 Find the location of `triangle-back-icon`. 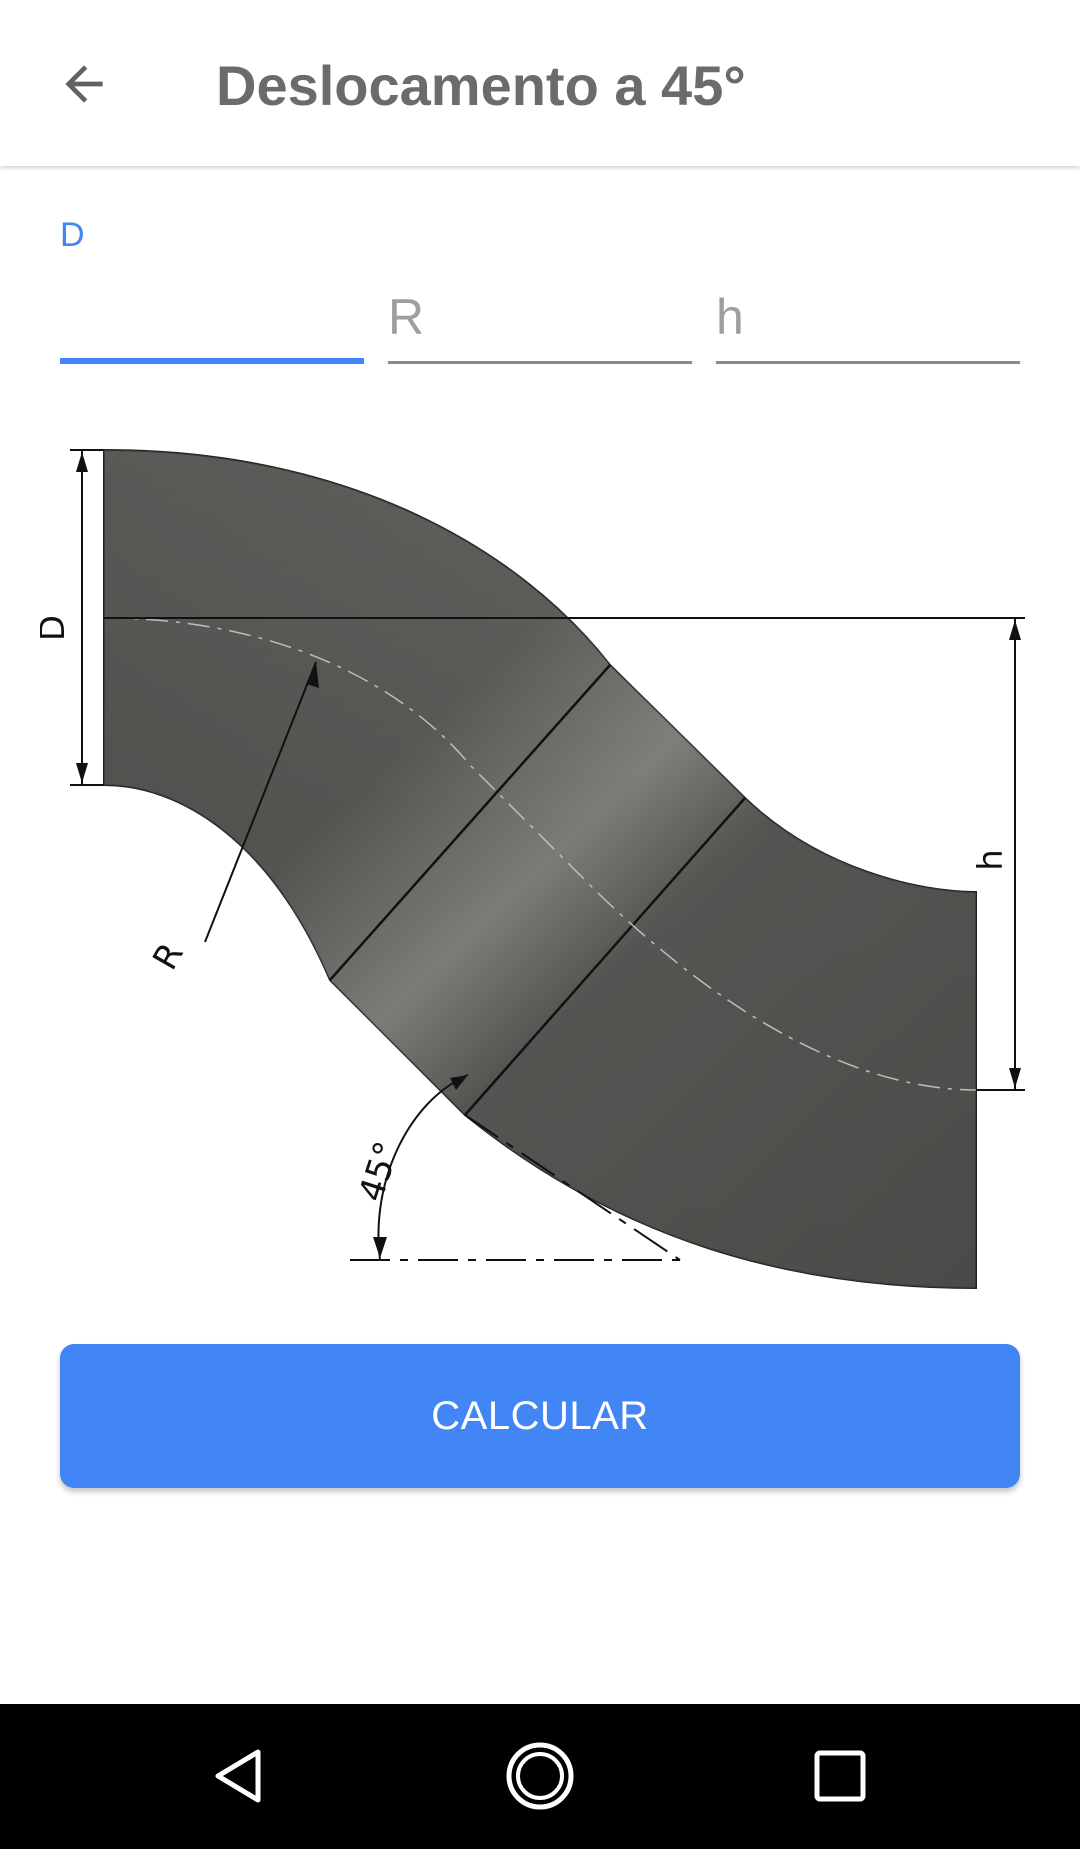

triangle-back-icon is located at coordinates (238, 1776).